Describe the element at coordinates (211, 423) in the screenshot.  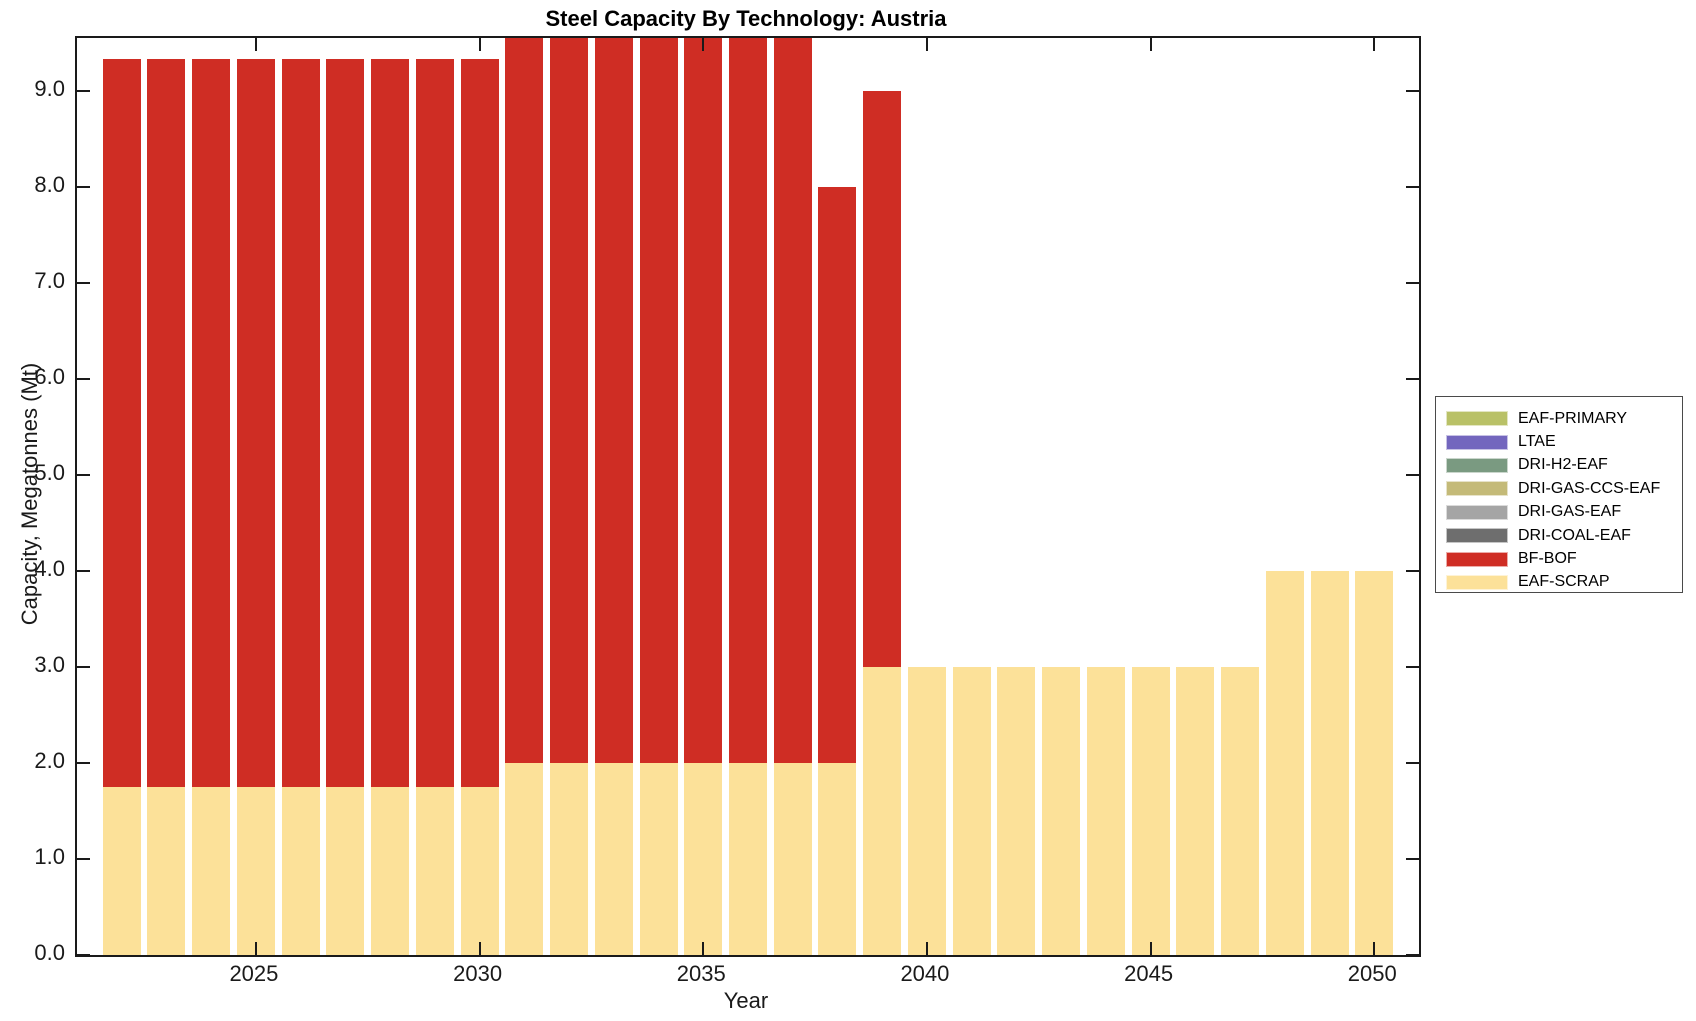
I see `bar-segment-bf-bof-2024` at that location.